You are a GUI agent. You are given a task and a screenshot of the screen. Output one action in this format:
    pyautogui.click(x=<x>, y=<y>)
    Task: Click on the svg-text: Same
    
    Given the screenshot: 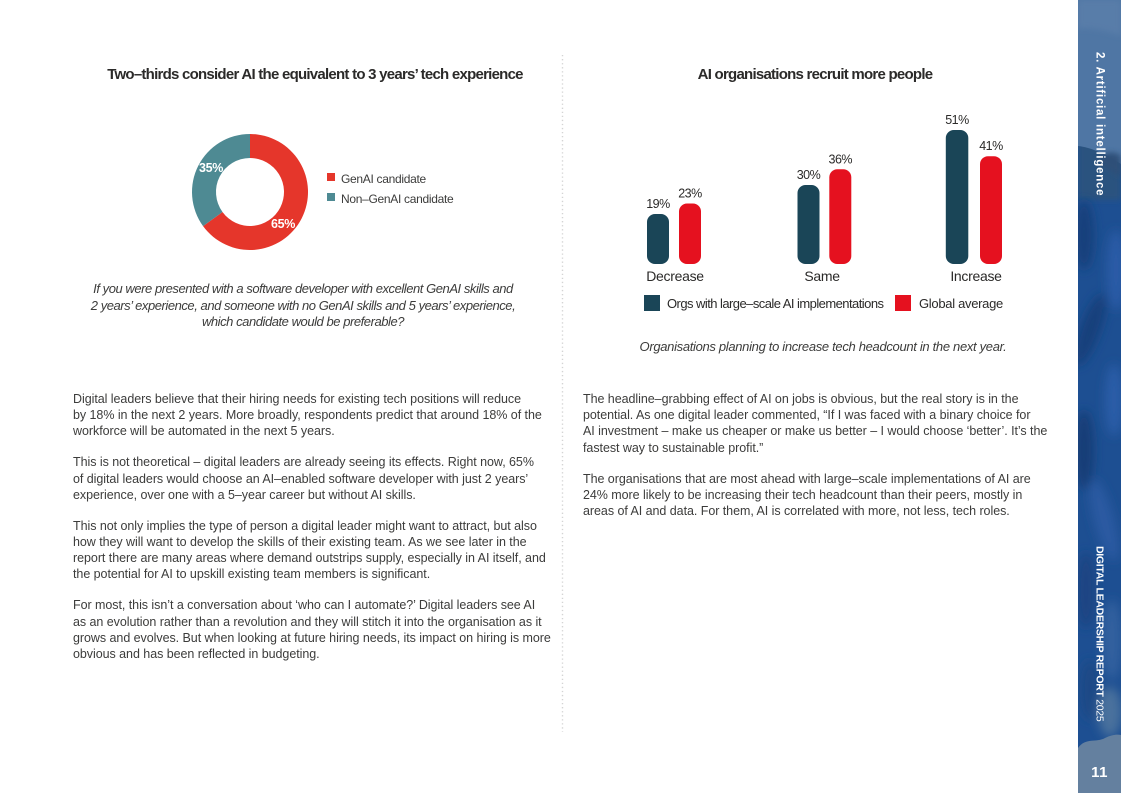 What is the action you would take?
    pyautogui.click(x=822, y=276)
    